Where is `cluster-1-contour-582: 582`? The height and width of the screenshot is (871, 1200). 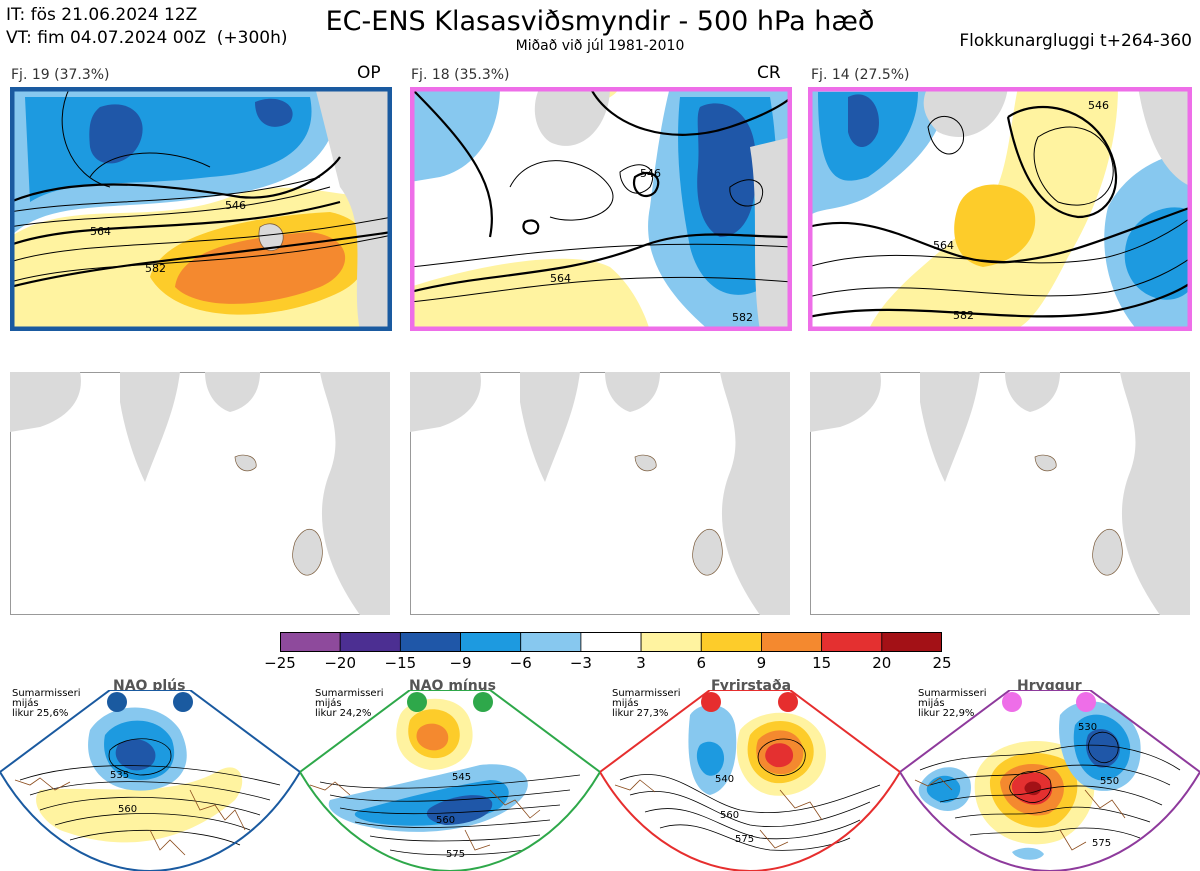
cluster-1-contour-582: 582 is located at coordinates (155, 268).